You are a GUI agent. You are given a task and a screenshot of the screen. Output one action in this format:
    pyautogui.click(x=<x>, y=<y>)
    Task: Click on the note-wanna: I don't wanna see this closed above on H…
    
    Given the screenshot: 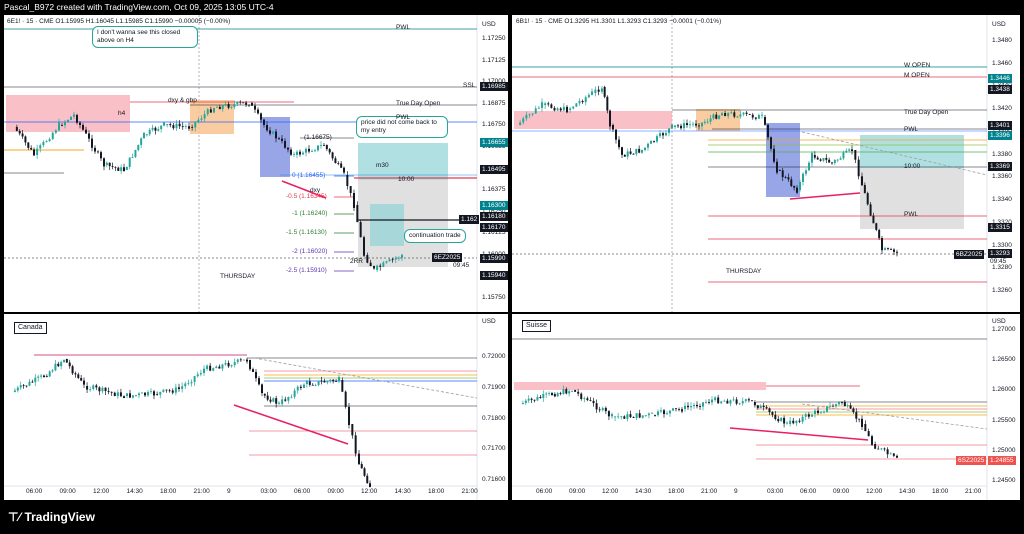 What is the action you would take?
    pyautogui.click(x=145, y=37)
    